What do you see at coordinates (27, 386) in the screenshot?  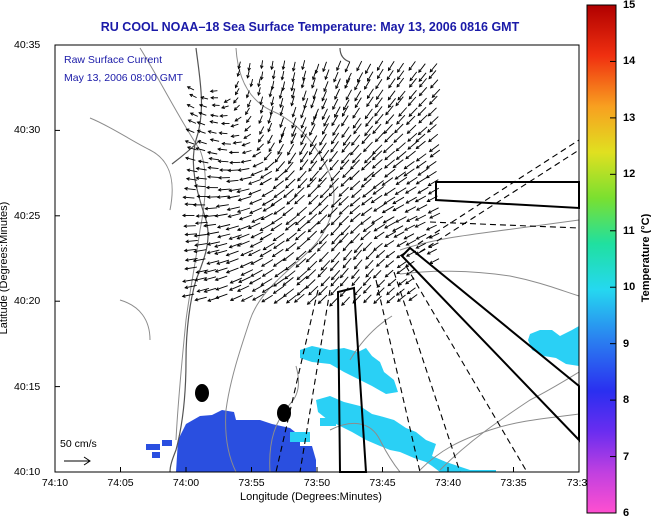 I see `y-tick-label: 40:15` at bounding box center [27, 386].